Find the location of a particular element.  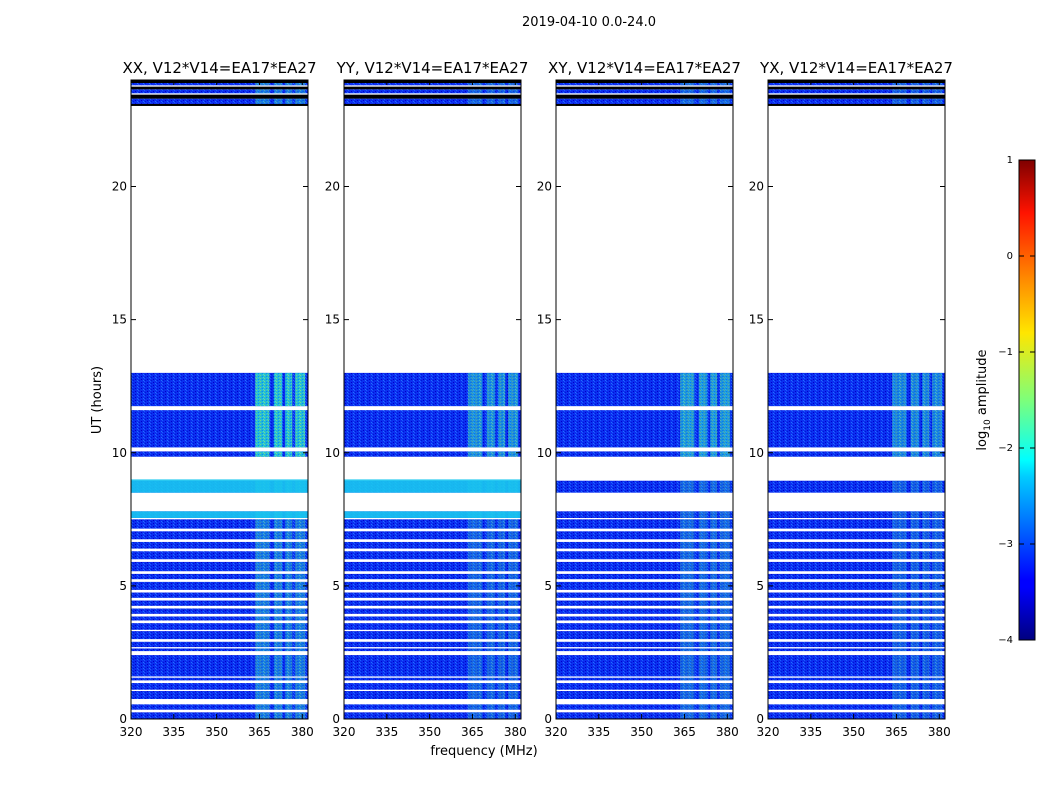

flag-line is located at coordinates (432, 104).